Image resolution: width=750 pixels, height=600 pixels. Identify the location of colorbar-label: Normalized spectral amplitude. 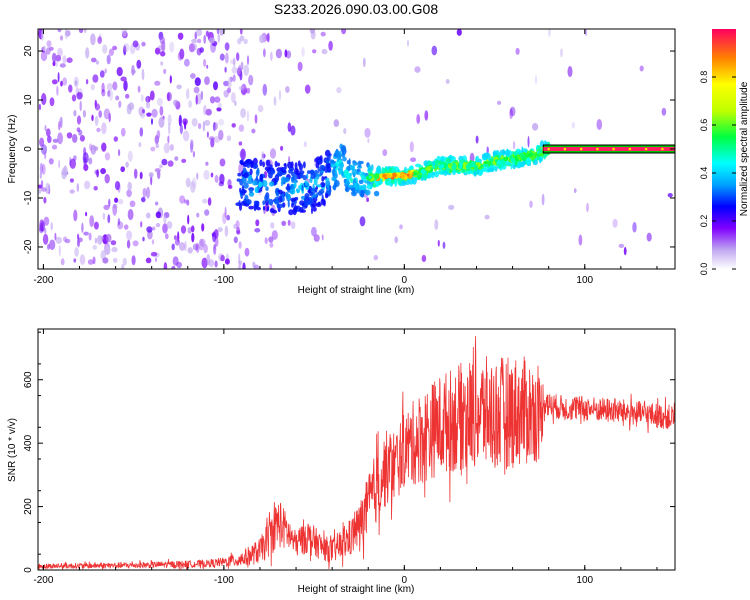
(744, 148).